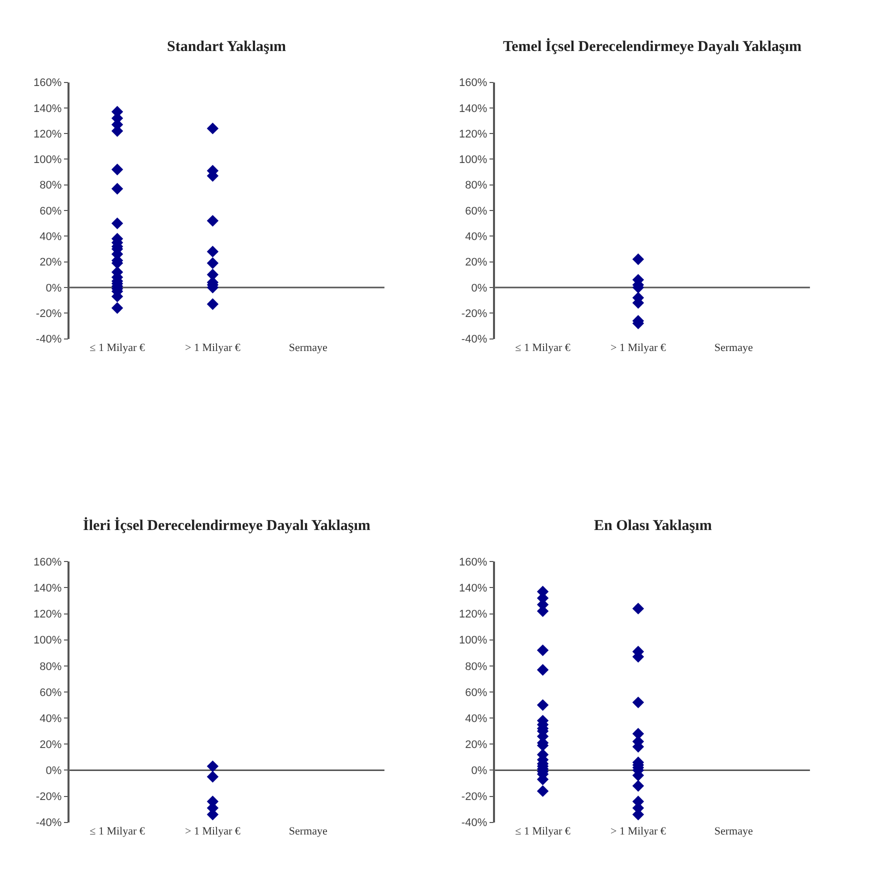 The image size is (871, 873). What do you see at coordinates (227, 525) in the screenshot?
I see `chart-title: İleri İçsel Derecelendirmeye Dayalı Yaklaşım` at bounding box center [227, 525].